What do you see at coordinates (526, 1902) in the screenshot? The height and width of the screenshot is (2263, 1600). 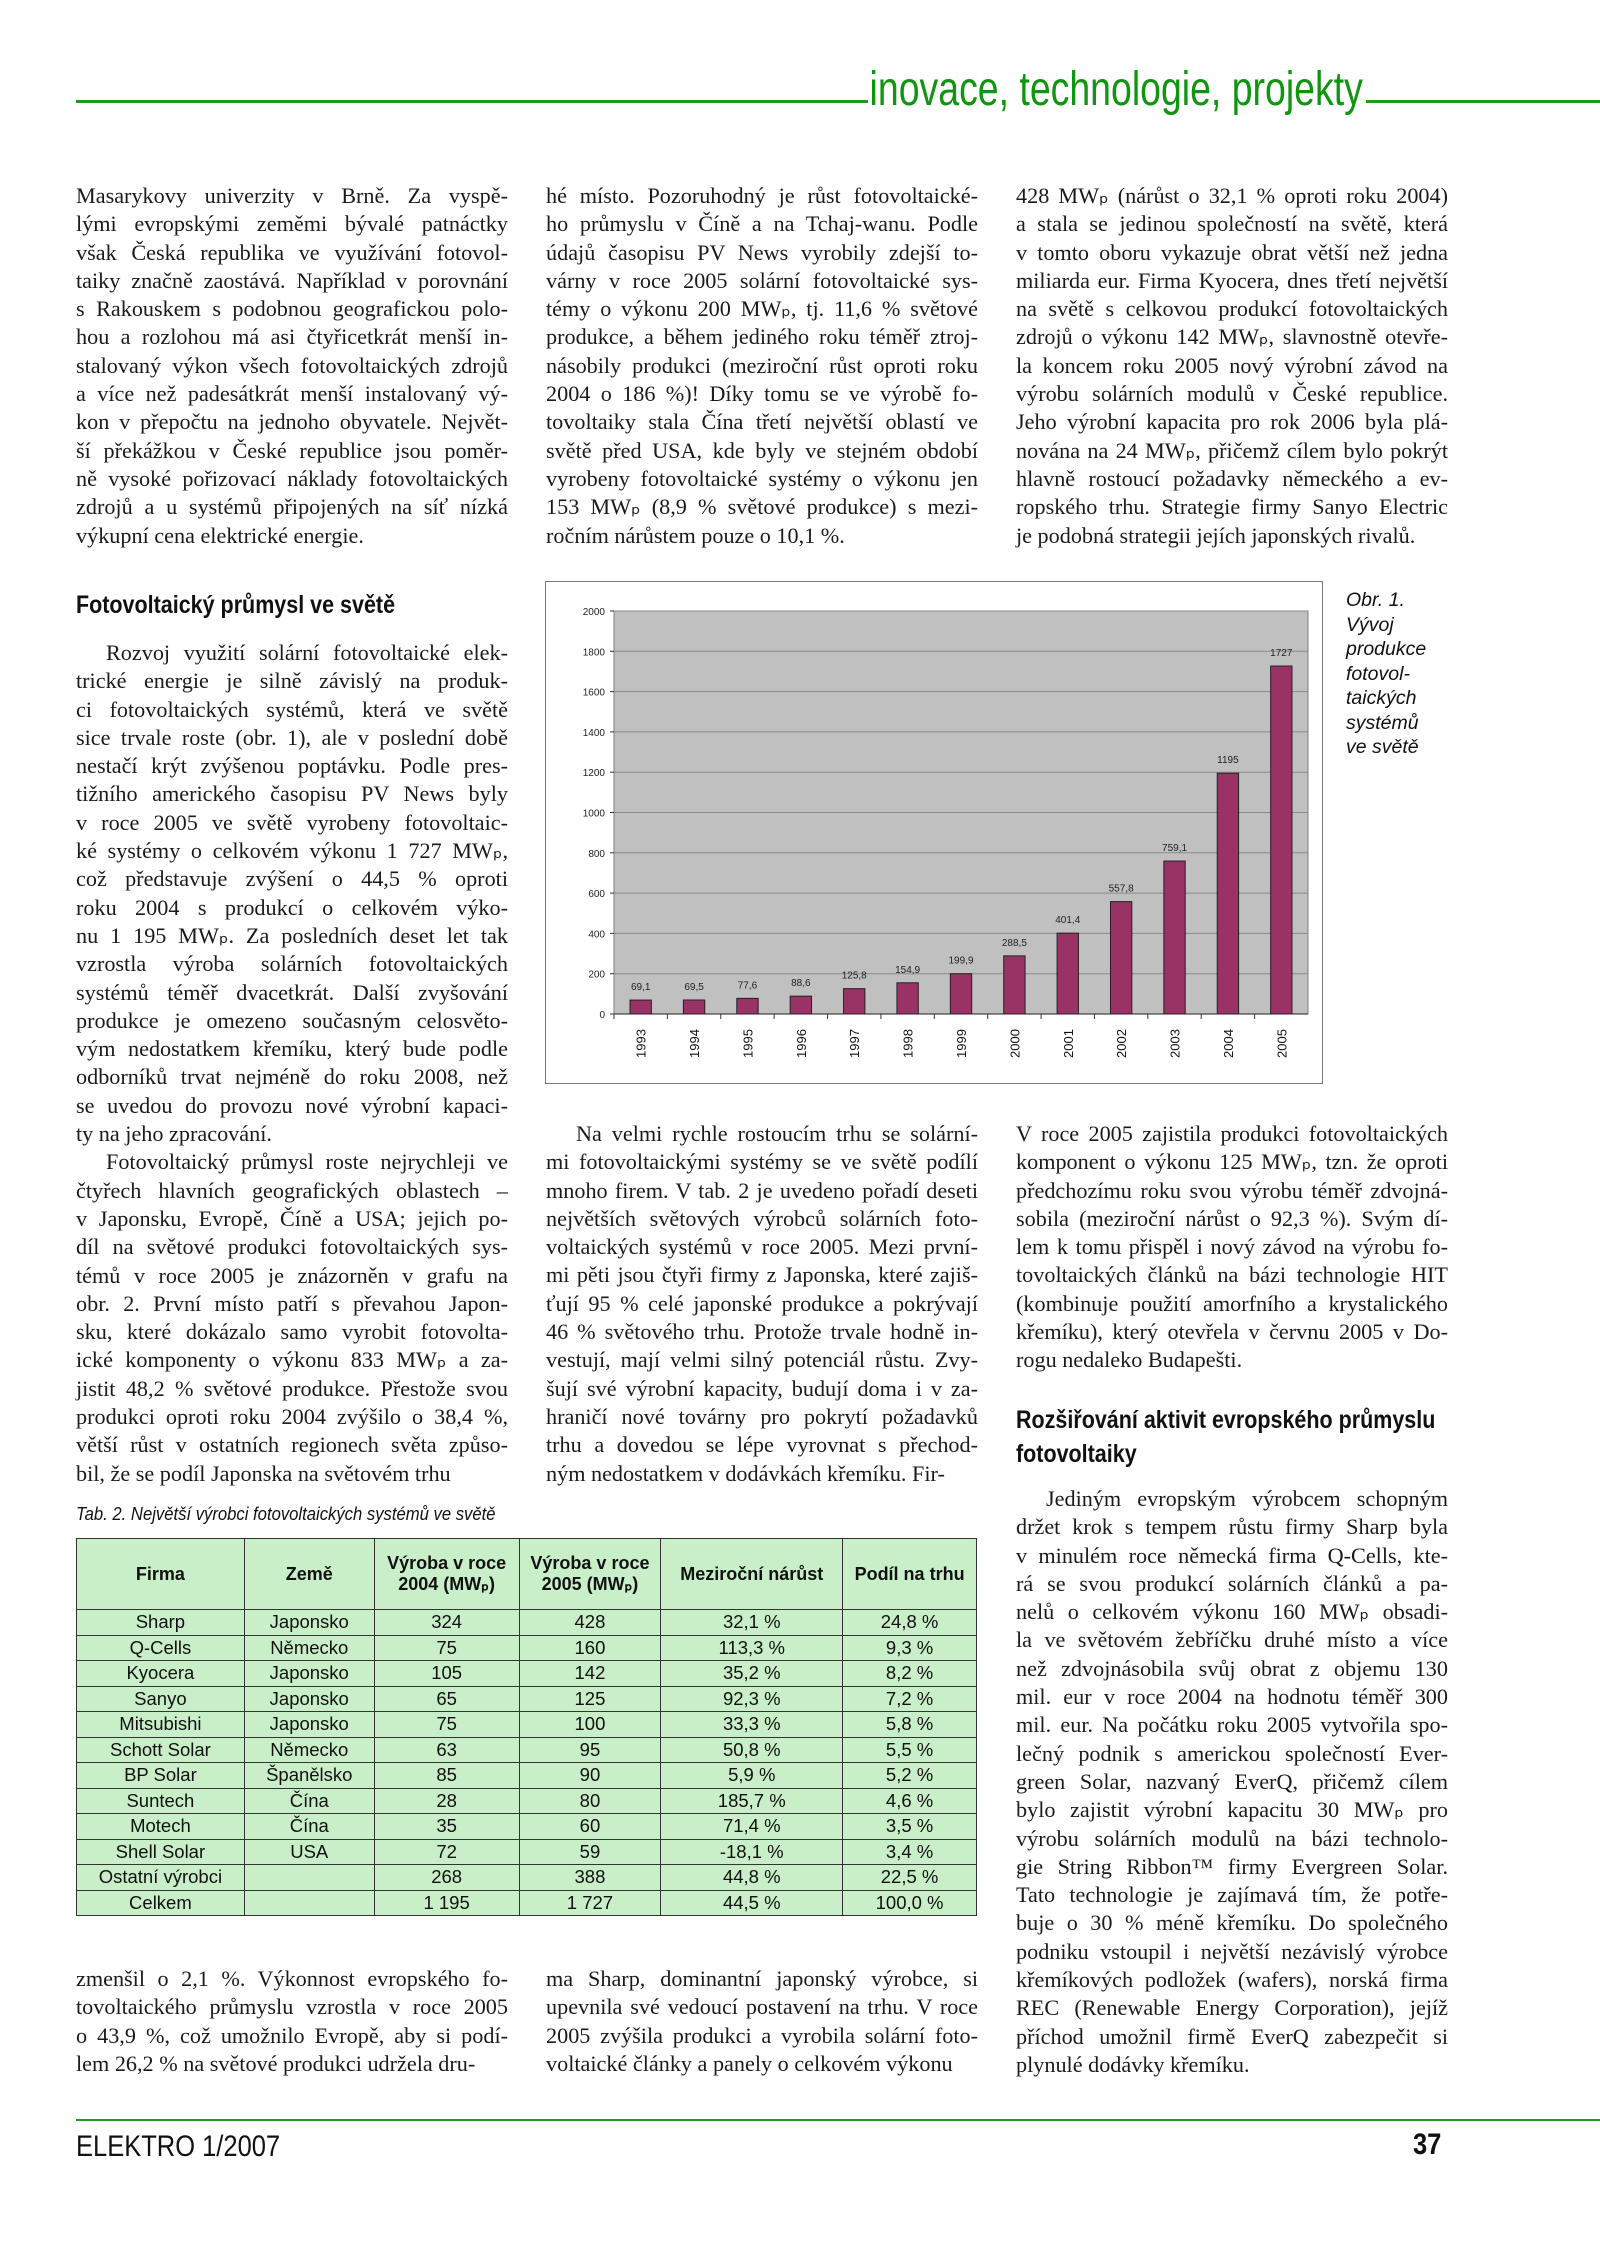 I see `table-row: Celkem 1 195 1 727 44,5 % 100,0 %` at bounding box center [526, 1902].